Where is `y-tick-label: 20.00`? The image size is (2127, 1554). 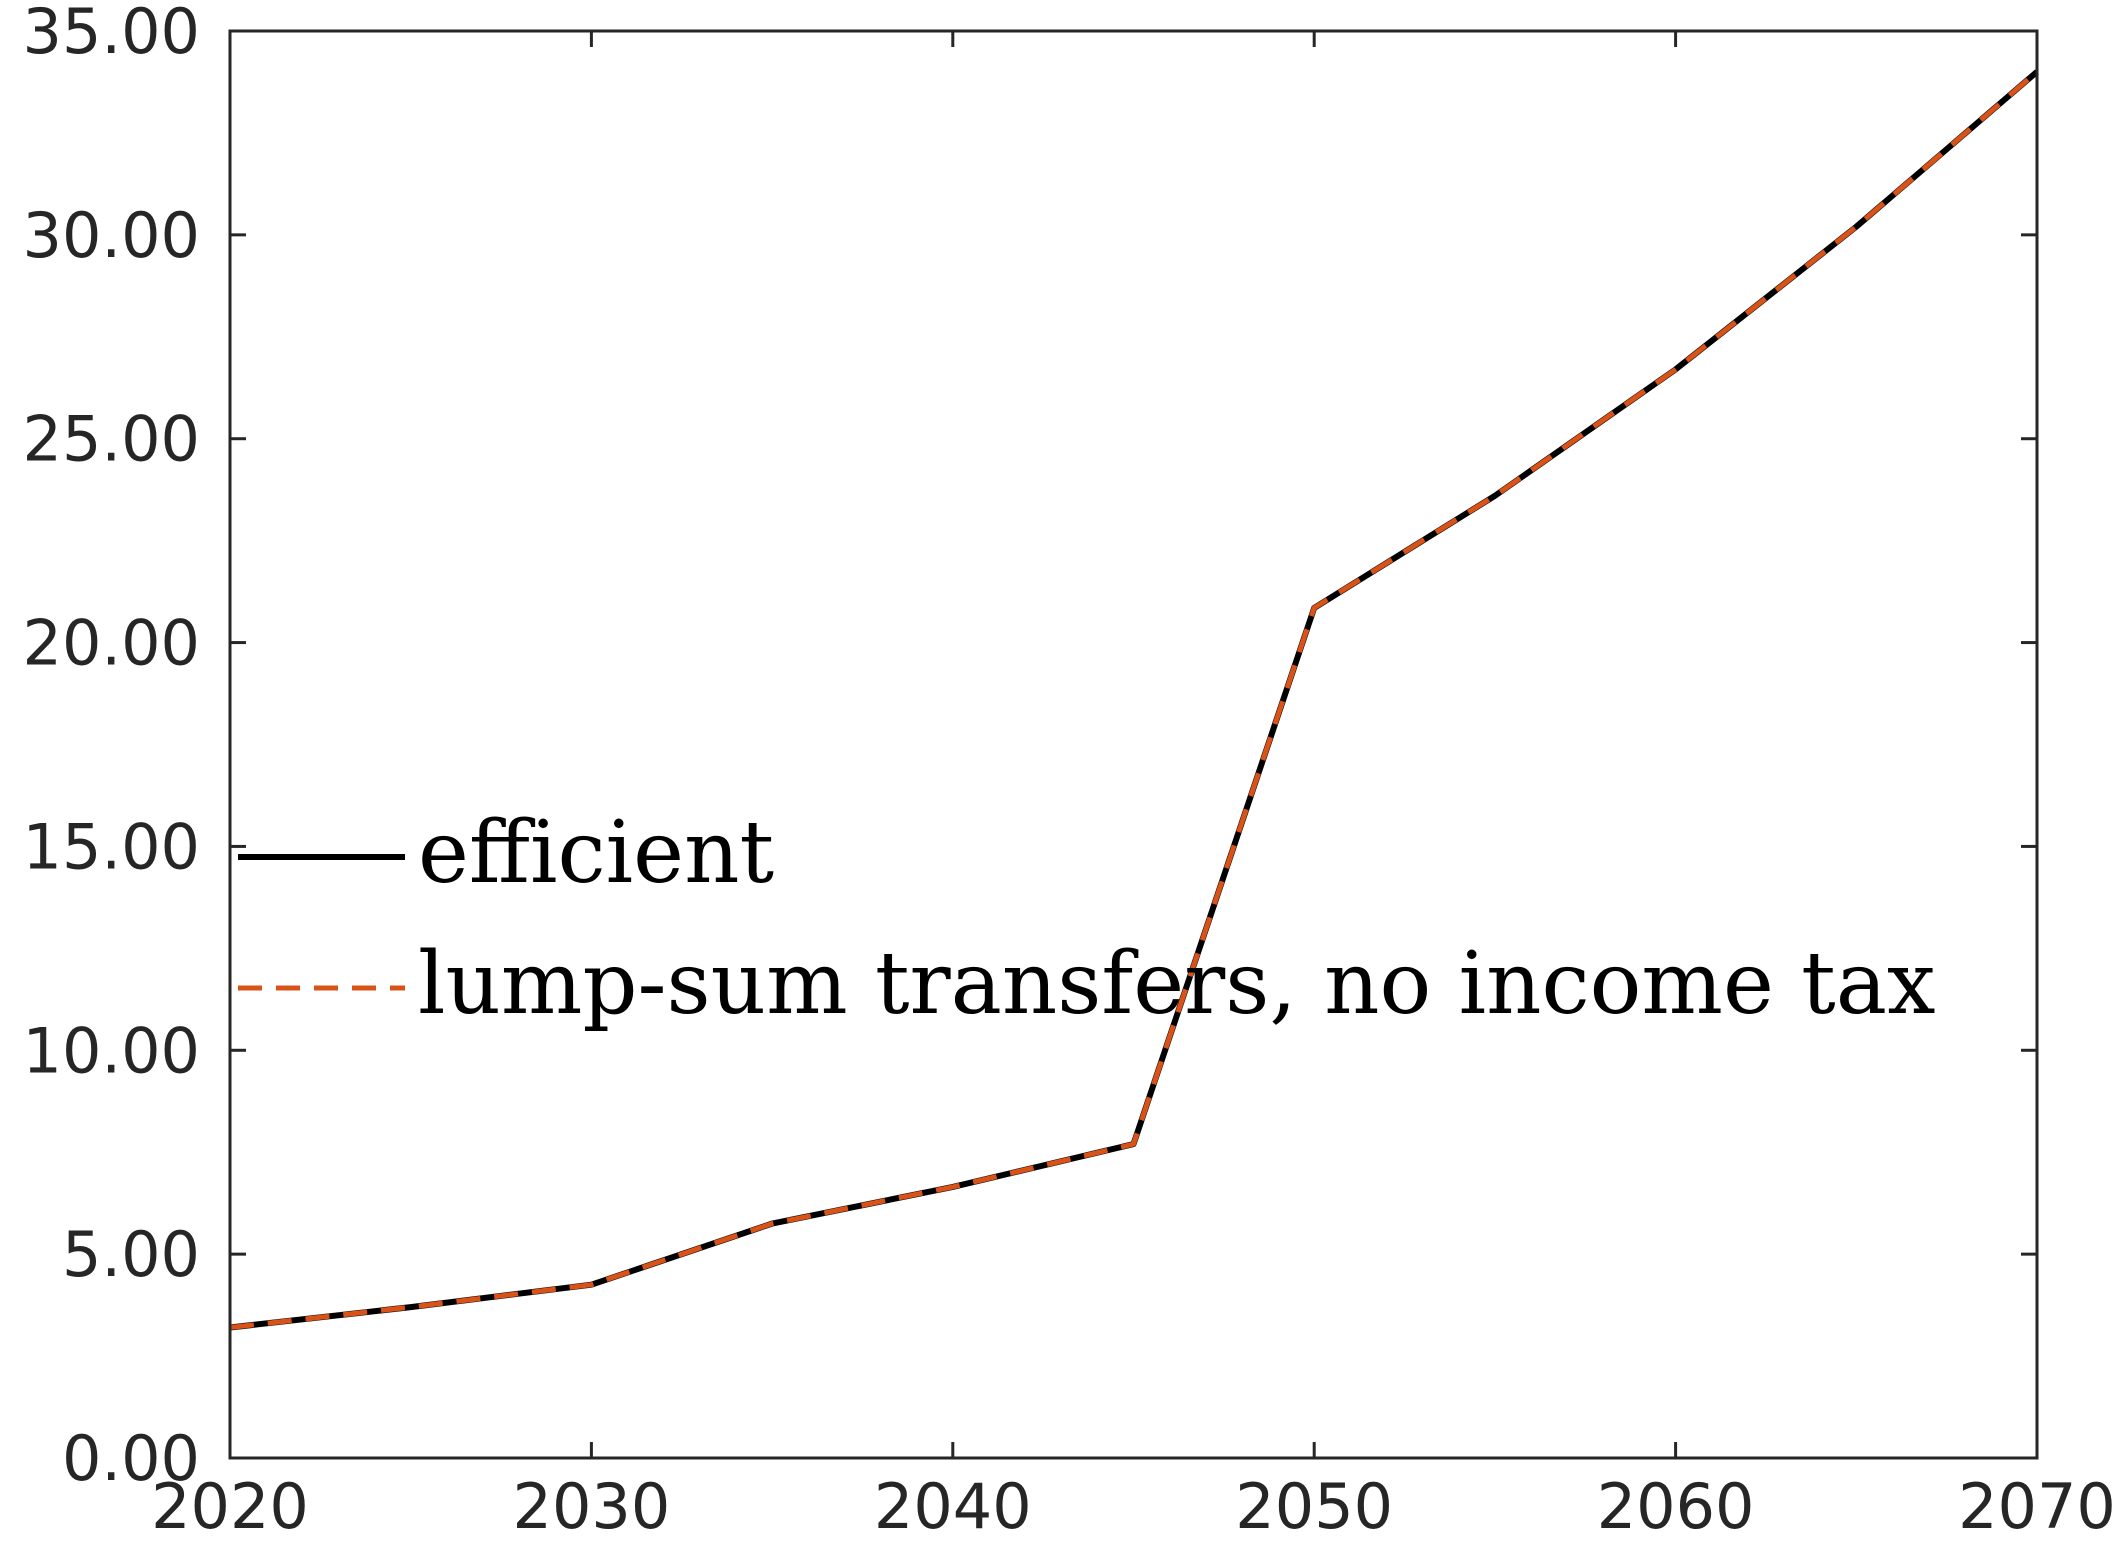
y-tick-label: 20.00 is located at coordinates (112, 643).